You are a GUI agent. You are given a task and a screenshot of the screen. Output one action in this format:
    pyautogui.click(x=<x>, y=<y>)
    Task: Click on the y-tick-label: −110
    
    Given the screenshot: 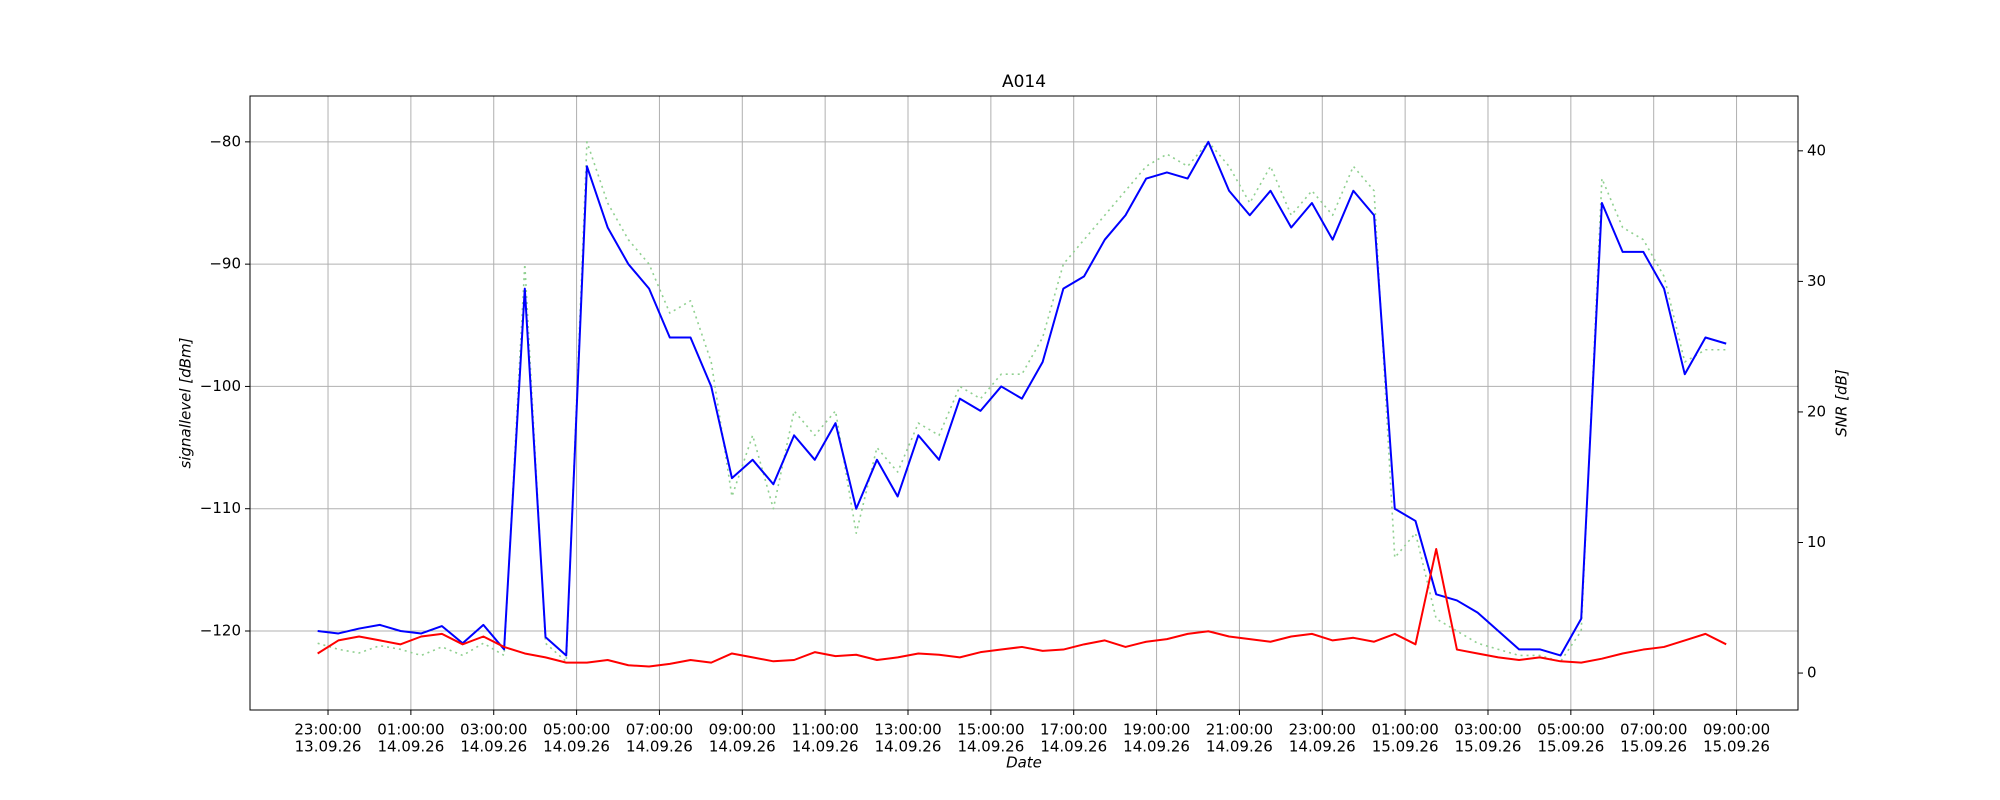 What is the action you would take?
    pyautogui.click(x=220, y=508)
    